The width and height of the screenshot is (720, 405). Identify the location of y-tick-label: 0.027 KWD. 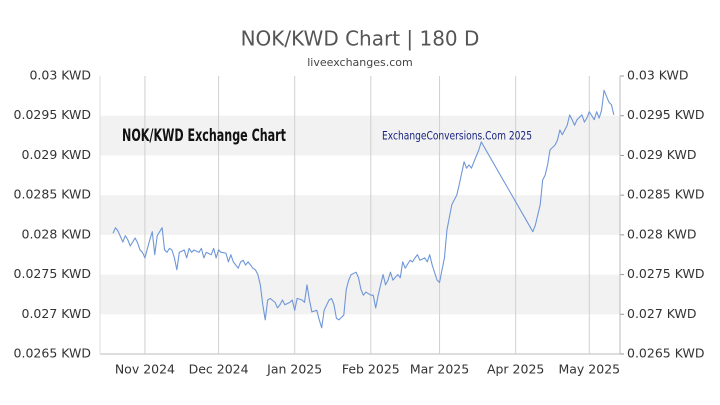
(57, 313).